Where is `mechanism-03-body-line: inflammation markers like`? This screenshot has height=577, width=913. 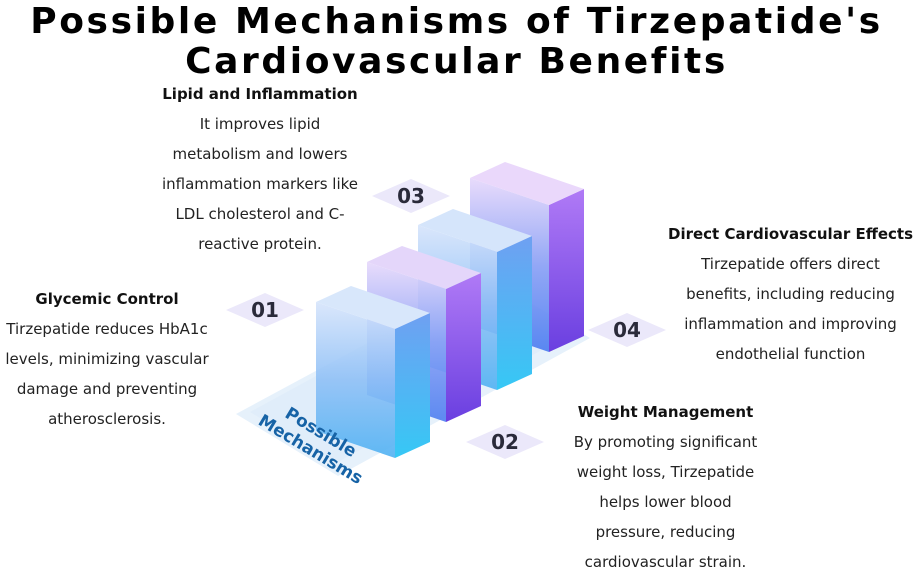
mechanism-03-body-line: inflammation markers like is located at coordinates (260, 184).